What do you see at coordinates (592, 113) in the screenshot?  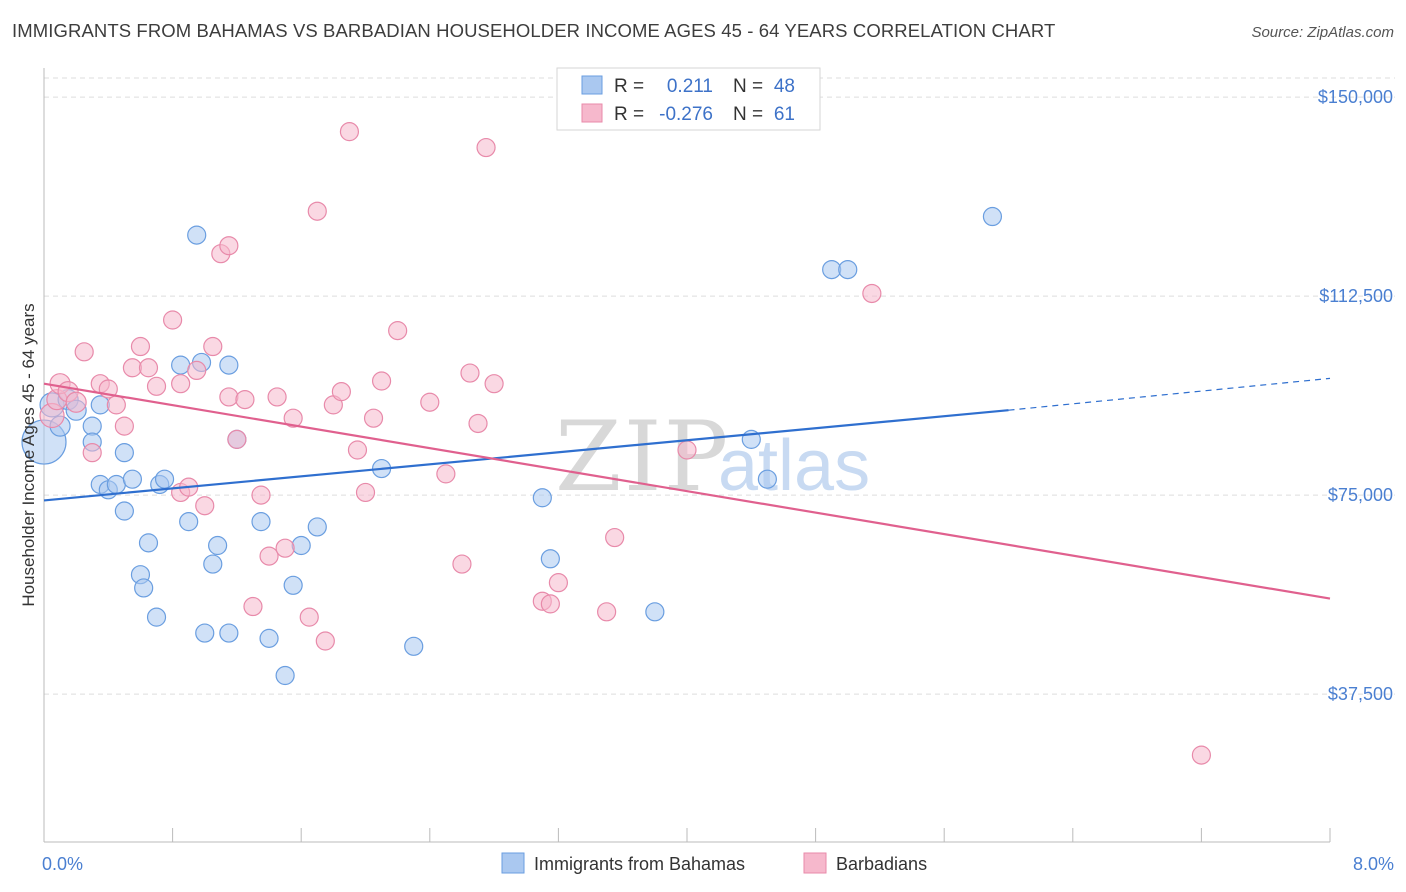 I see `legend-swatch-pink` at bounding box center [592, 113].